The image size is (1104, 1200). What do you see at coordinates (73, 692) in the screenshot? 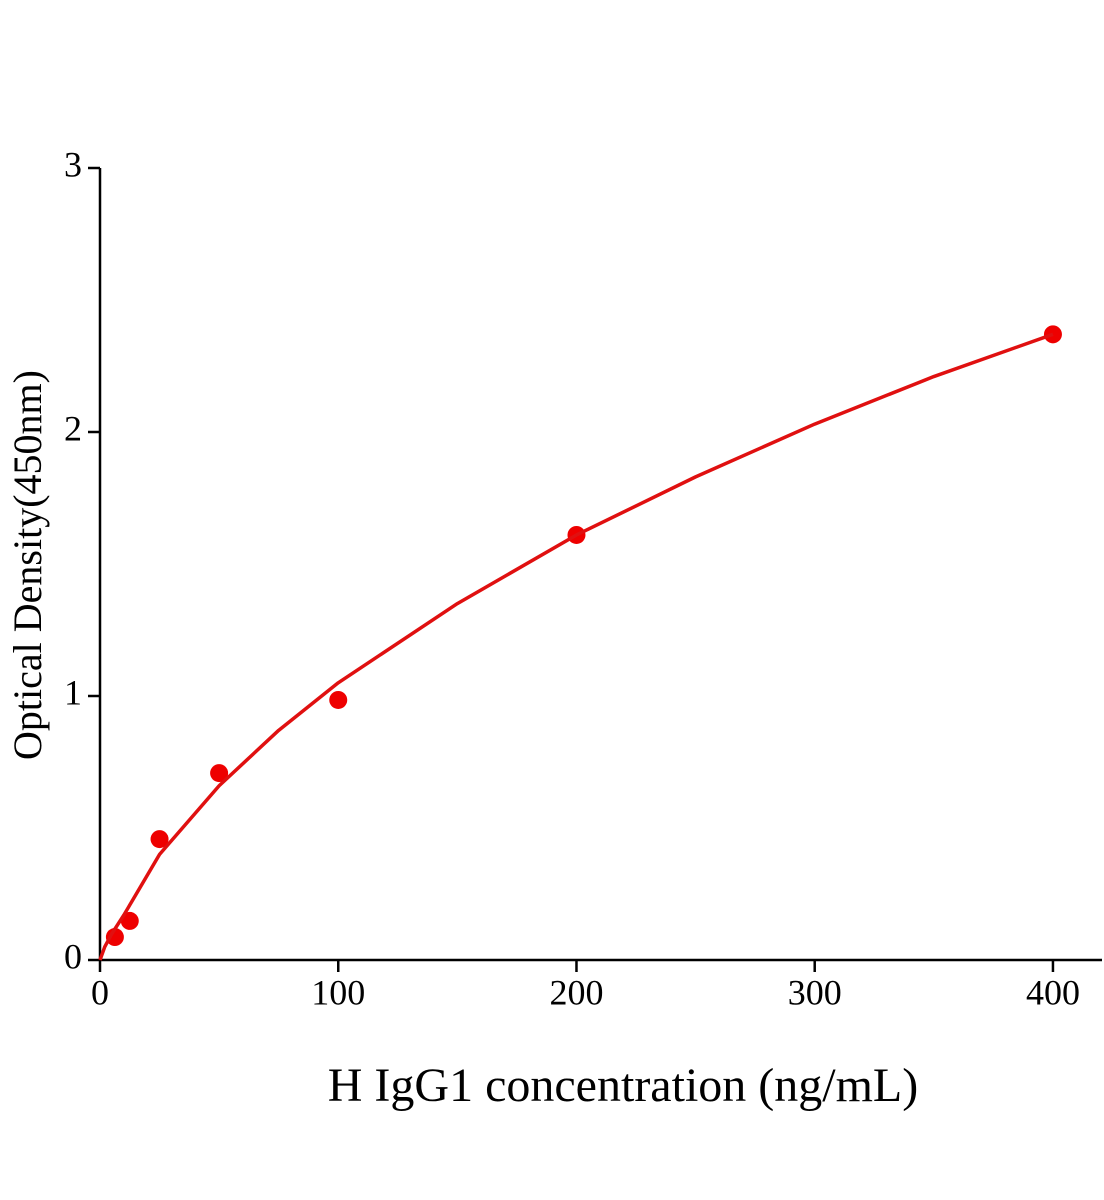
I see `y-tick-label: 1` at bounding box center [73, 692].